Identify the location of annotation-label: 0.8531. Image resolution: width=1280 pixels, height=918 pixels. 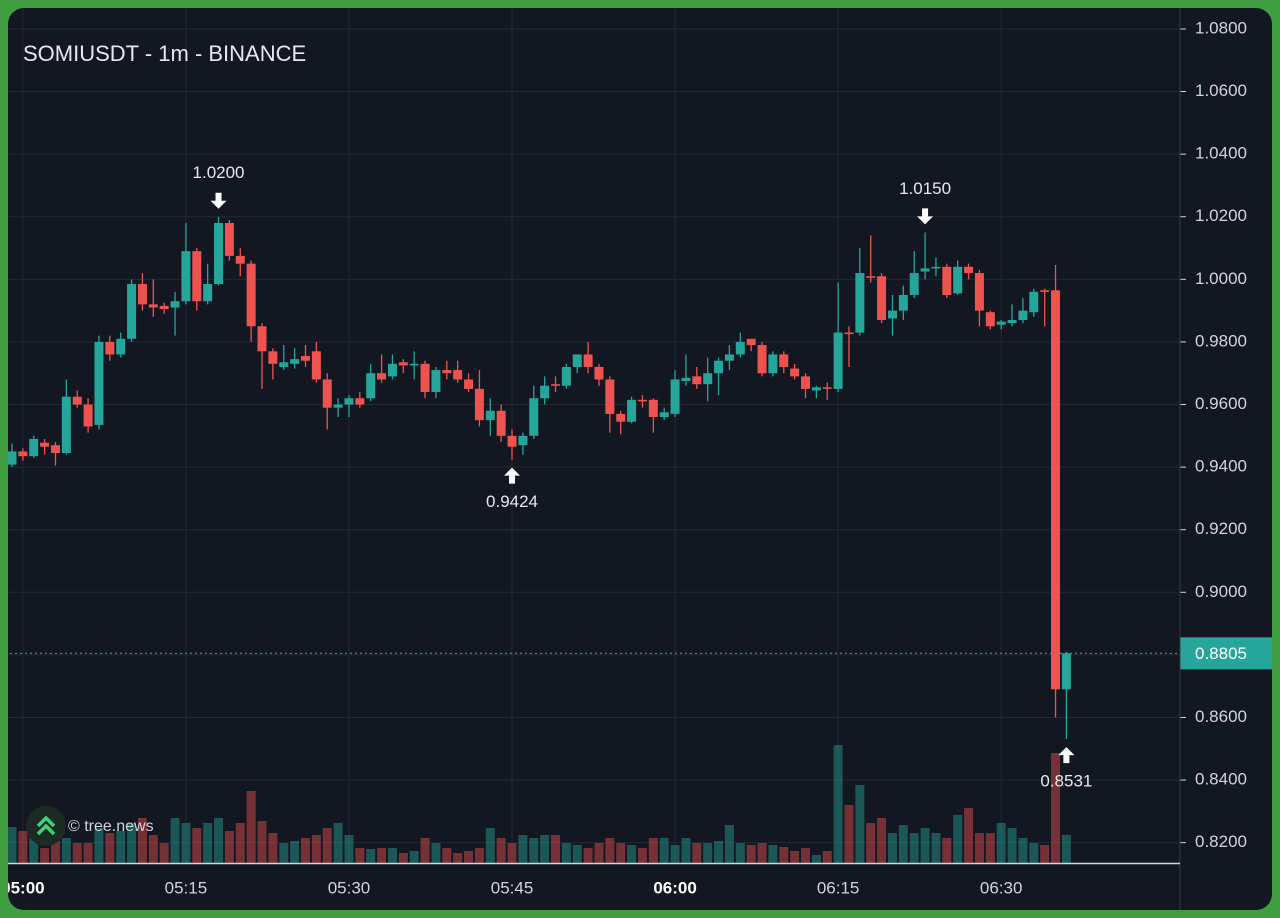
(1066, 781).